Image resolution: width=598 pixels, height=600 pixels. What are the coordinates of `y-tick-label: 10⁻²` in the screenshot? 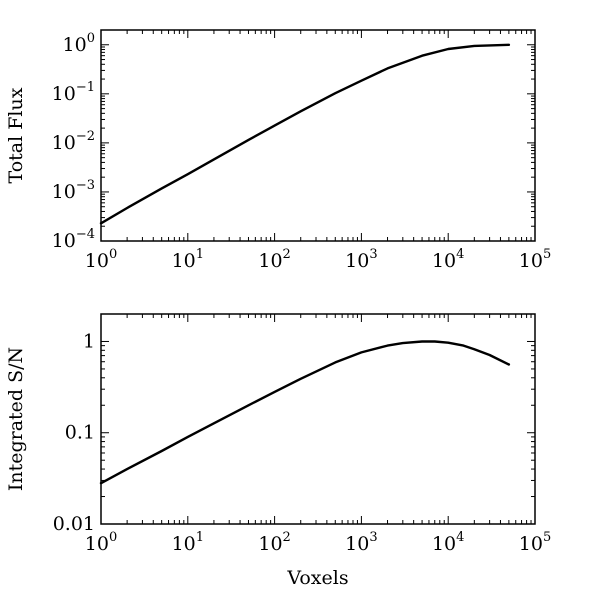 It's located at (73, 141).